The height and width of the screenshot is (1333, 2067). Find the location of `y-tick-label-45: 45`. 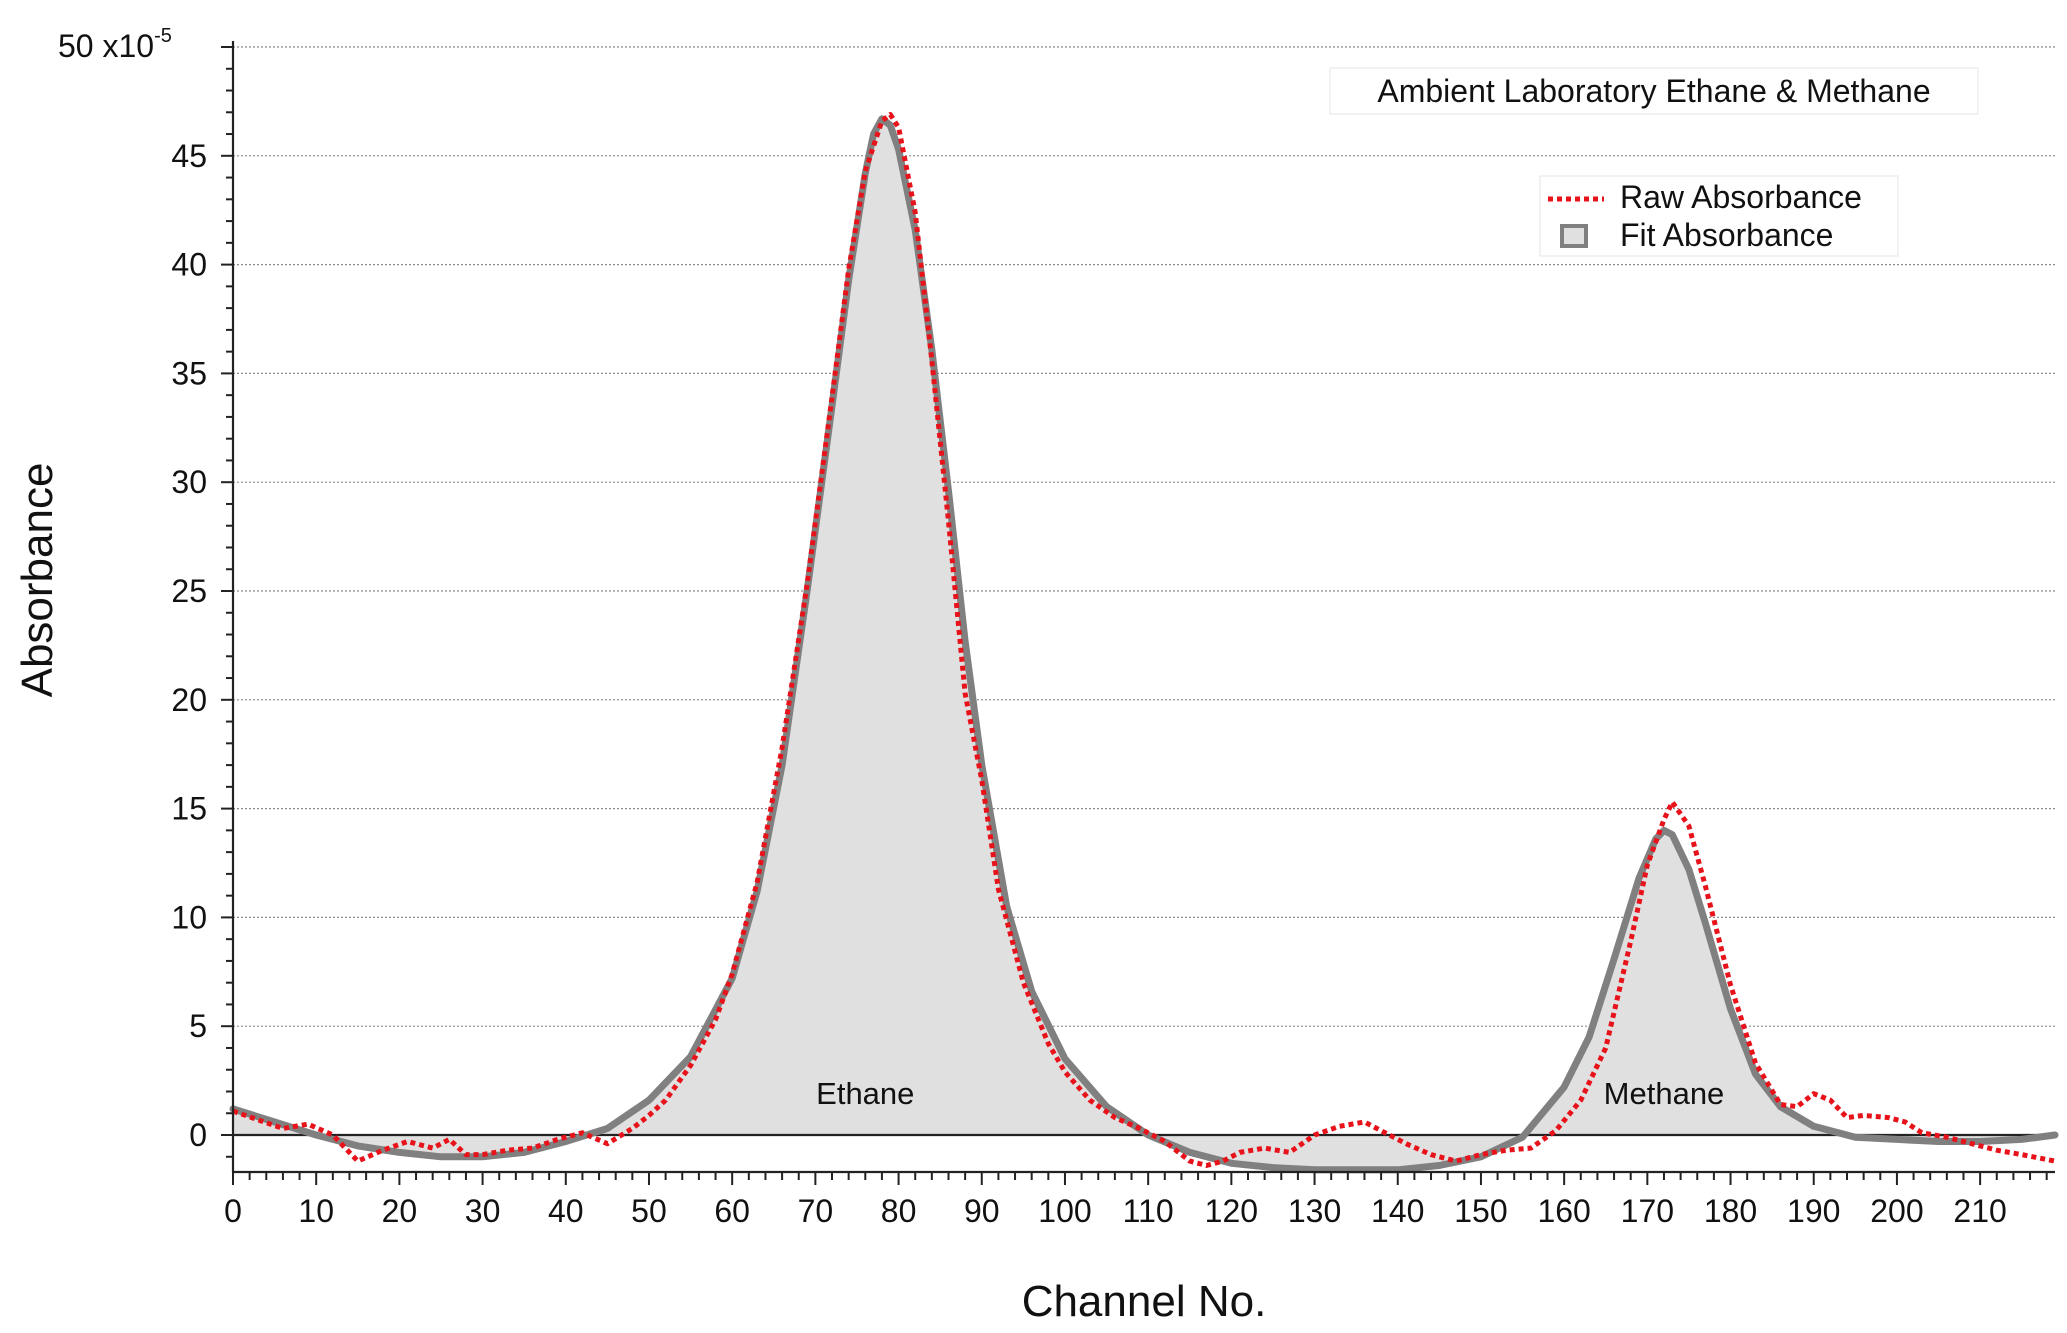

y-tick-label-45: 45 is located at coordinates (189, 156).